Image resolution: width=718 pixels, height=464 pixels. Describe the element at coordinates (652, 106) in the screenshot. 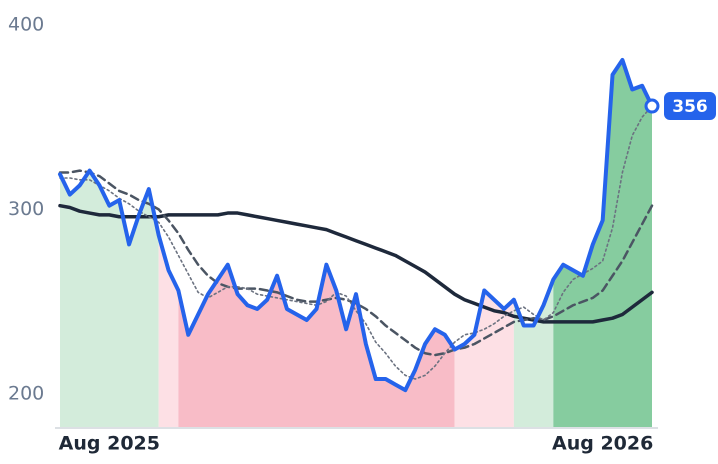

I see `last-point` at that location.